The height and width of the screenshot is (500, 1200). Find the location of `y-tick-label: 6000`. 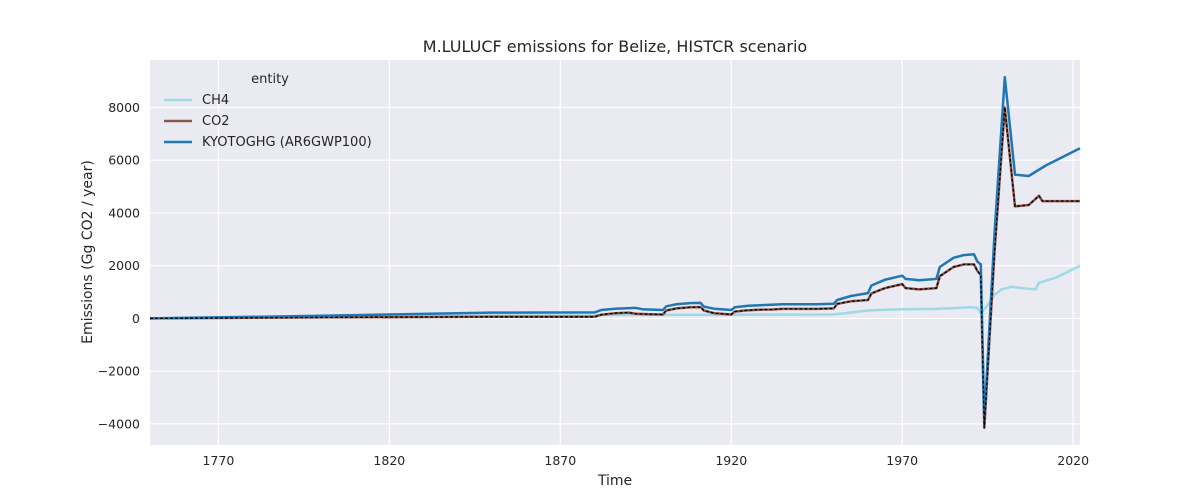

y-tick-label: 6000 is located at coordinates (124, 160).